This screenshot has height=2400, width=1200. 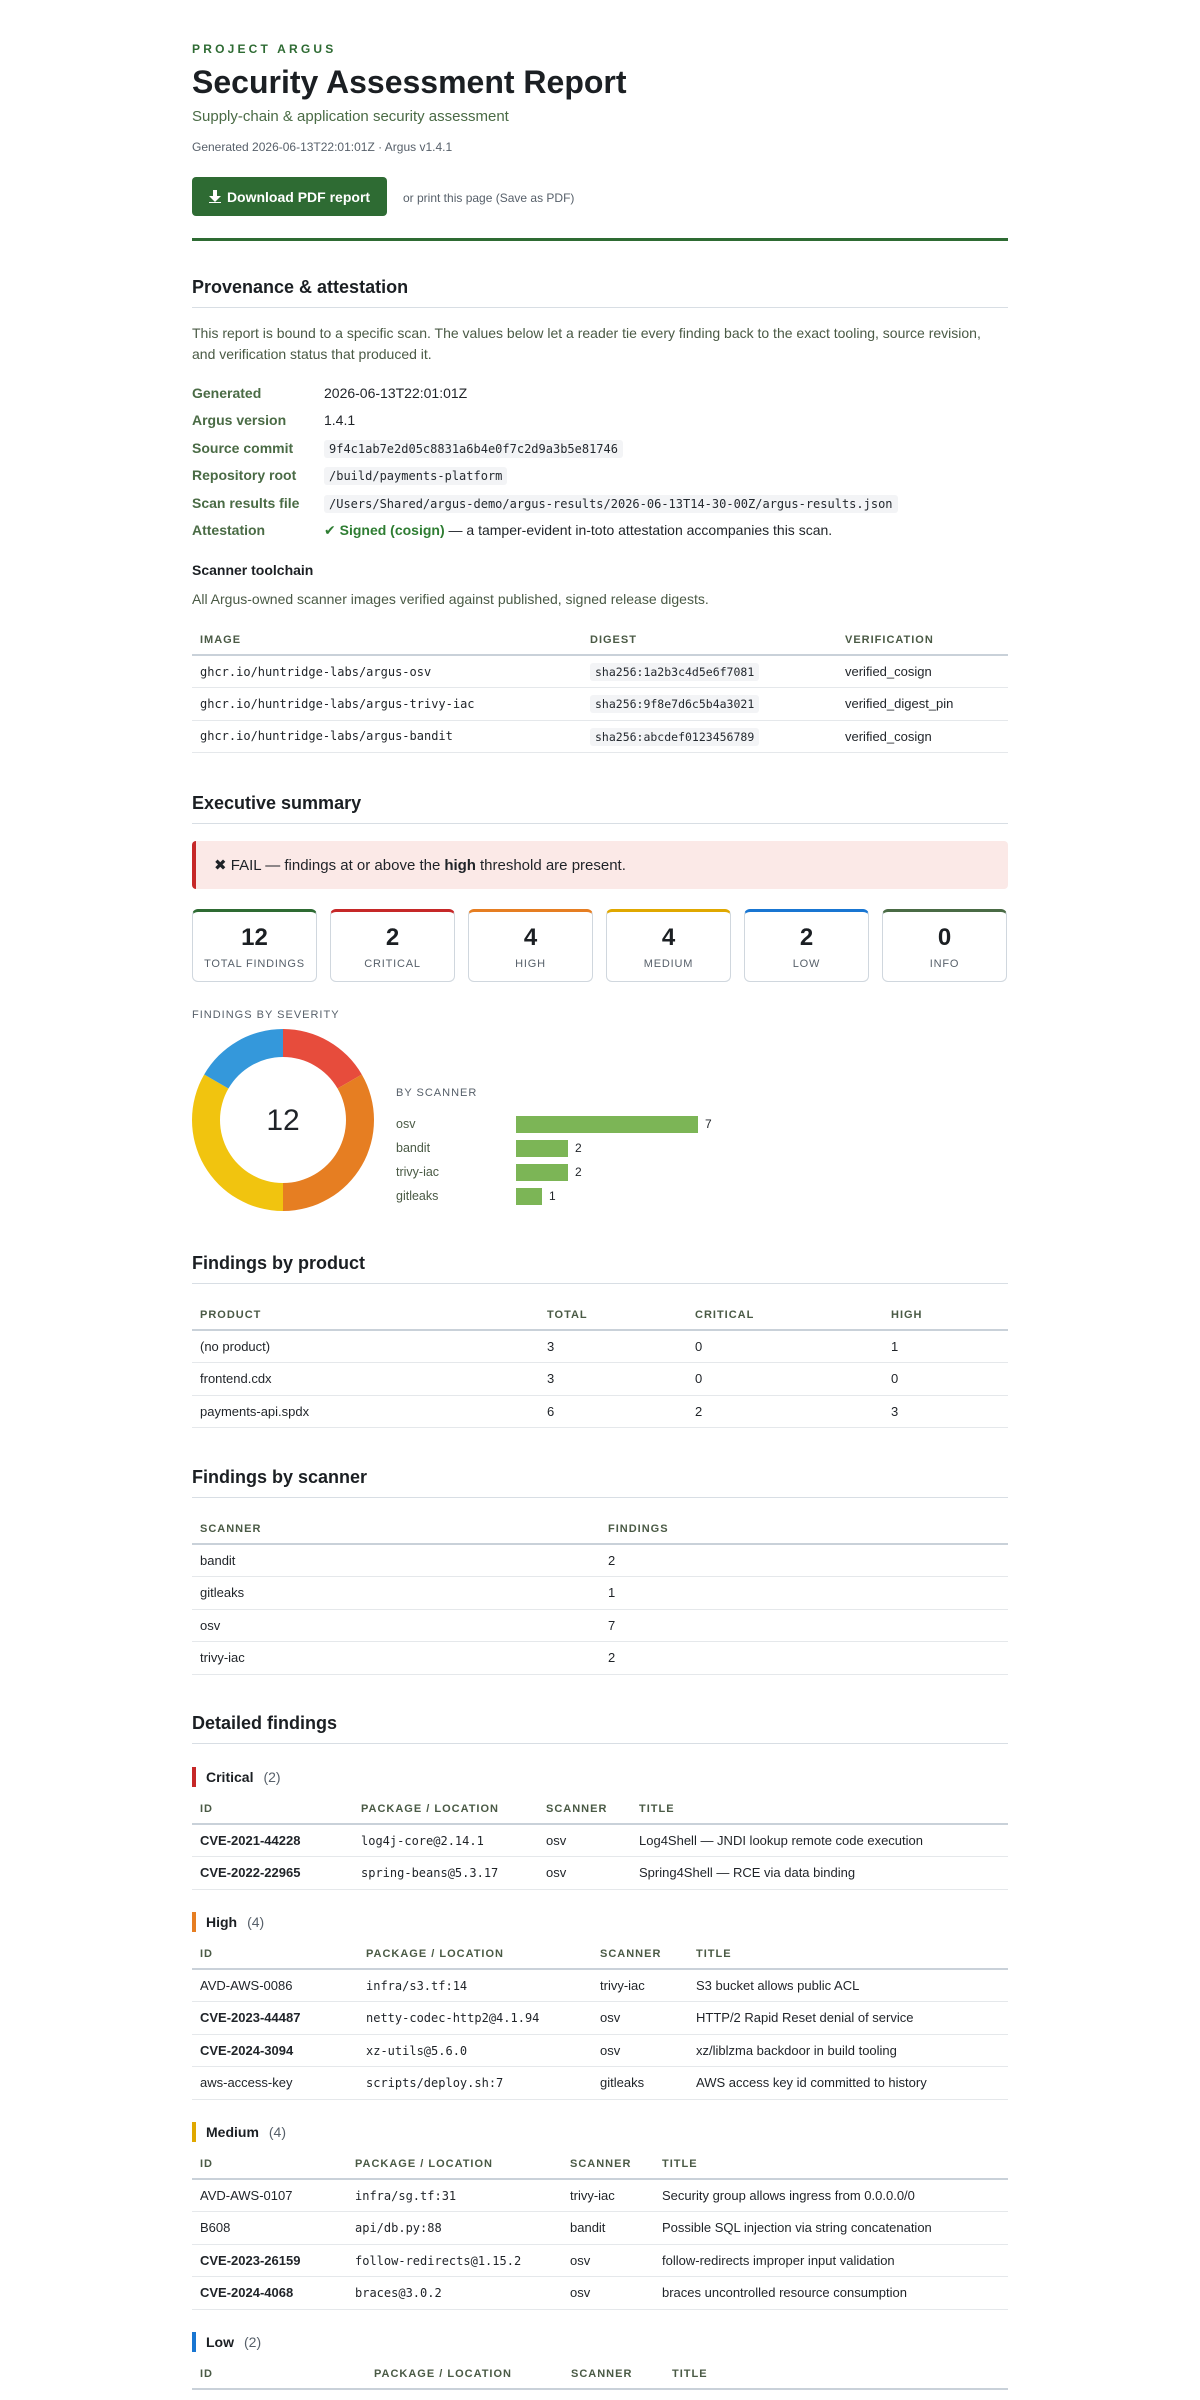 What do you see at coordinates (422, 1841) in the screenshot?
I see `finding-package: log4j-core@2.14.1` at bounding box center [422, 1841].